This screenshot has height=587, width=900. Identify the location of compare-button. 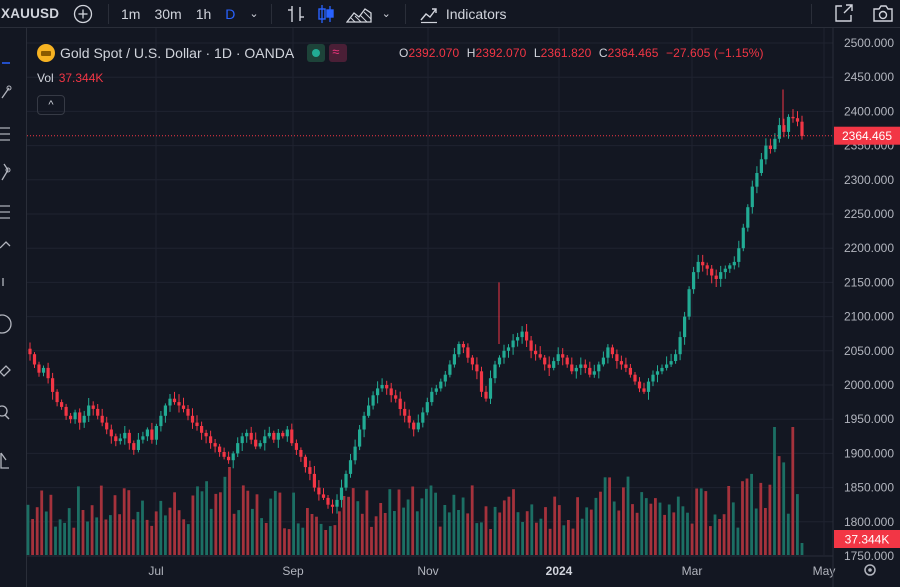
(83, 13).